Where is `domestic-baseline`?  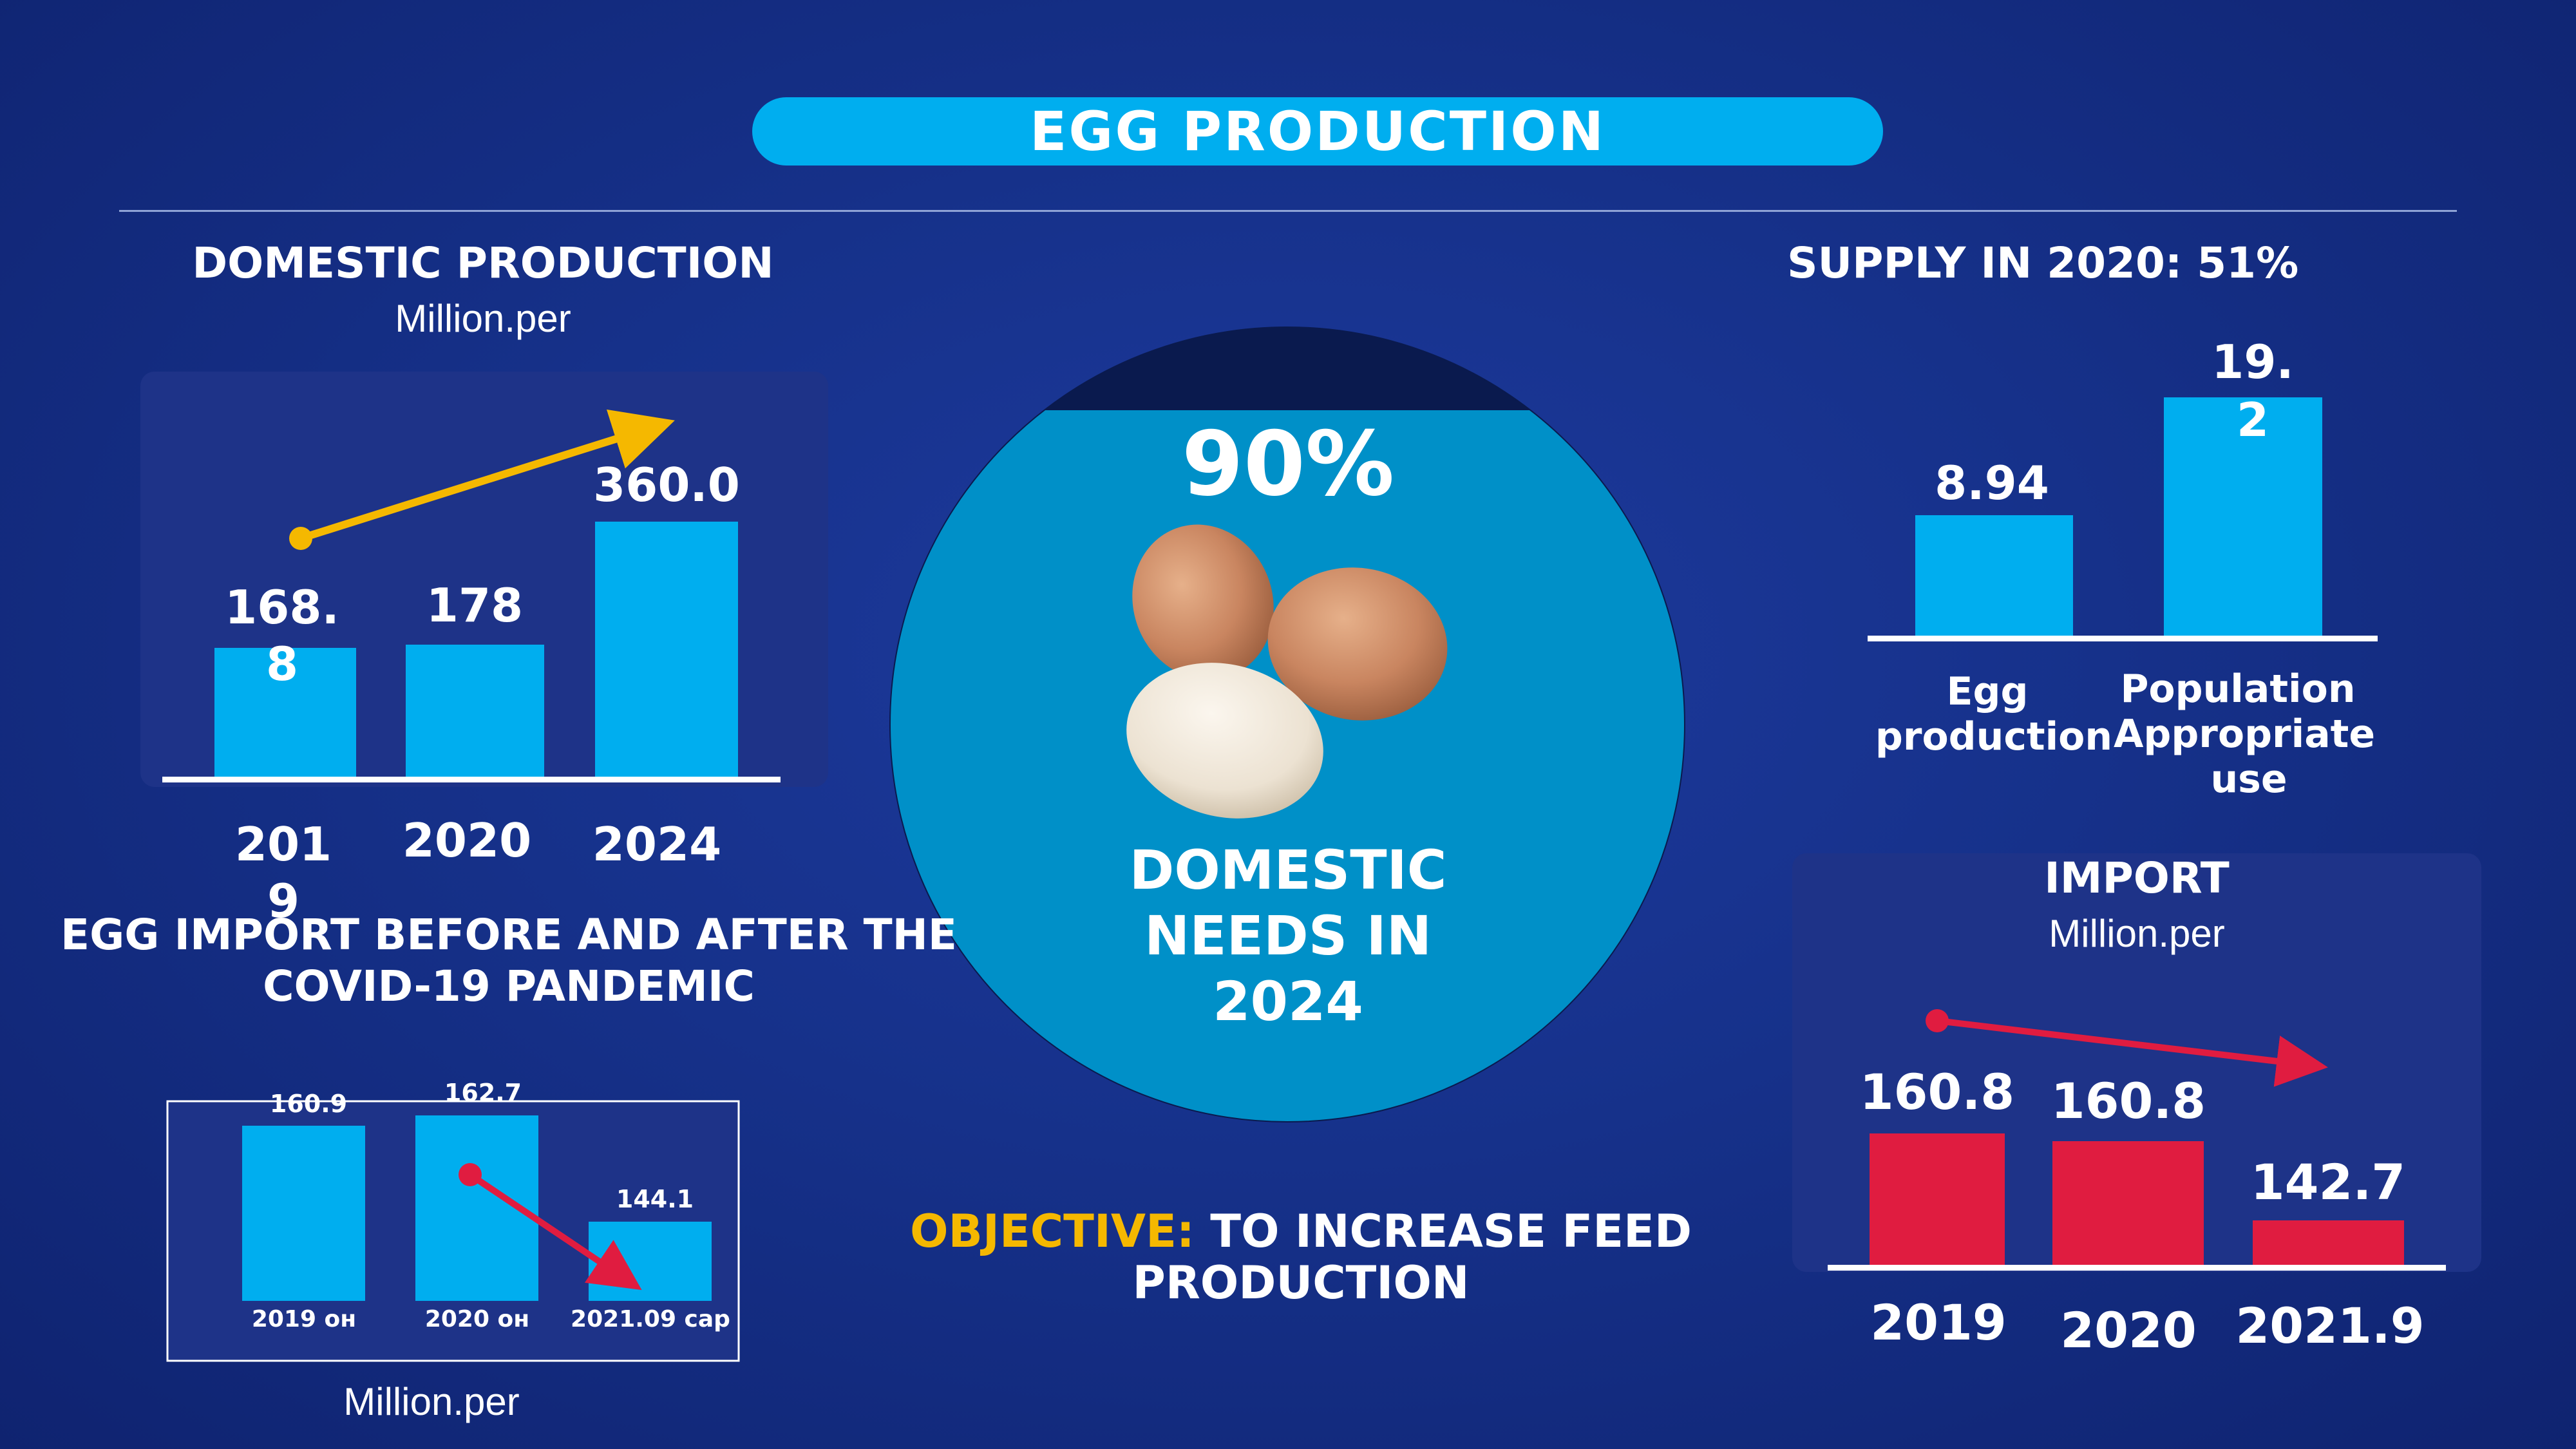 domestic-baseline is located at coordinates (471, 780).